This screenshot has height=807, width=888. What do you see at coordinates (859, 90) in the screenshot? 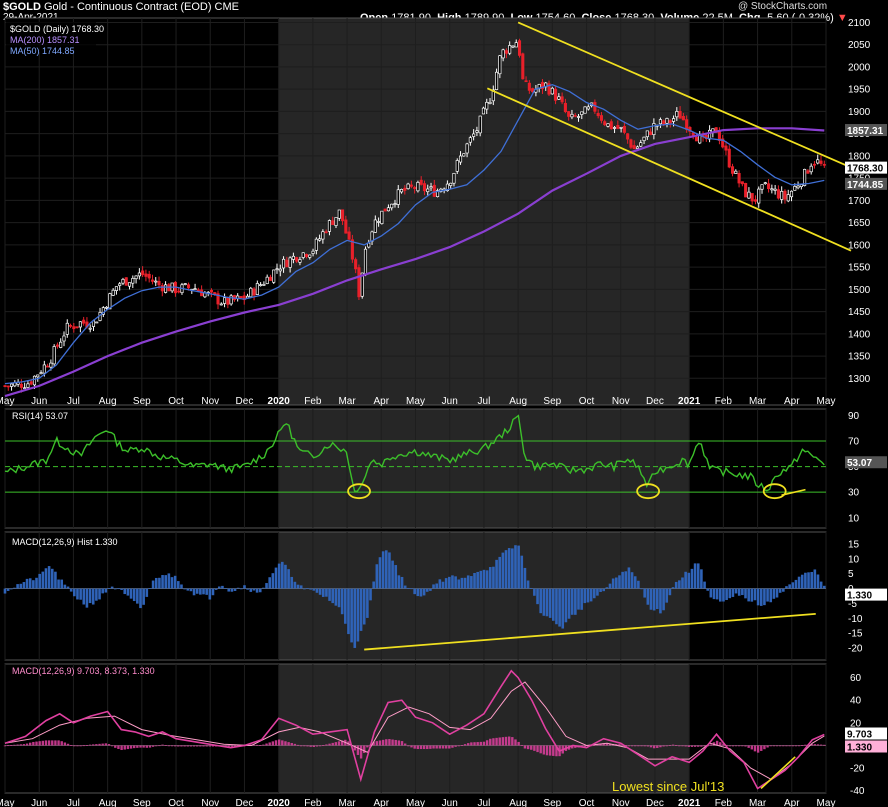
I see `y-tick-label: 1950` at bounding box center [859, 90].